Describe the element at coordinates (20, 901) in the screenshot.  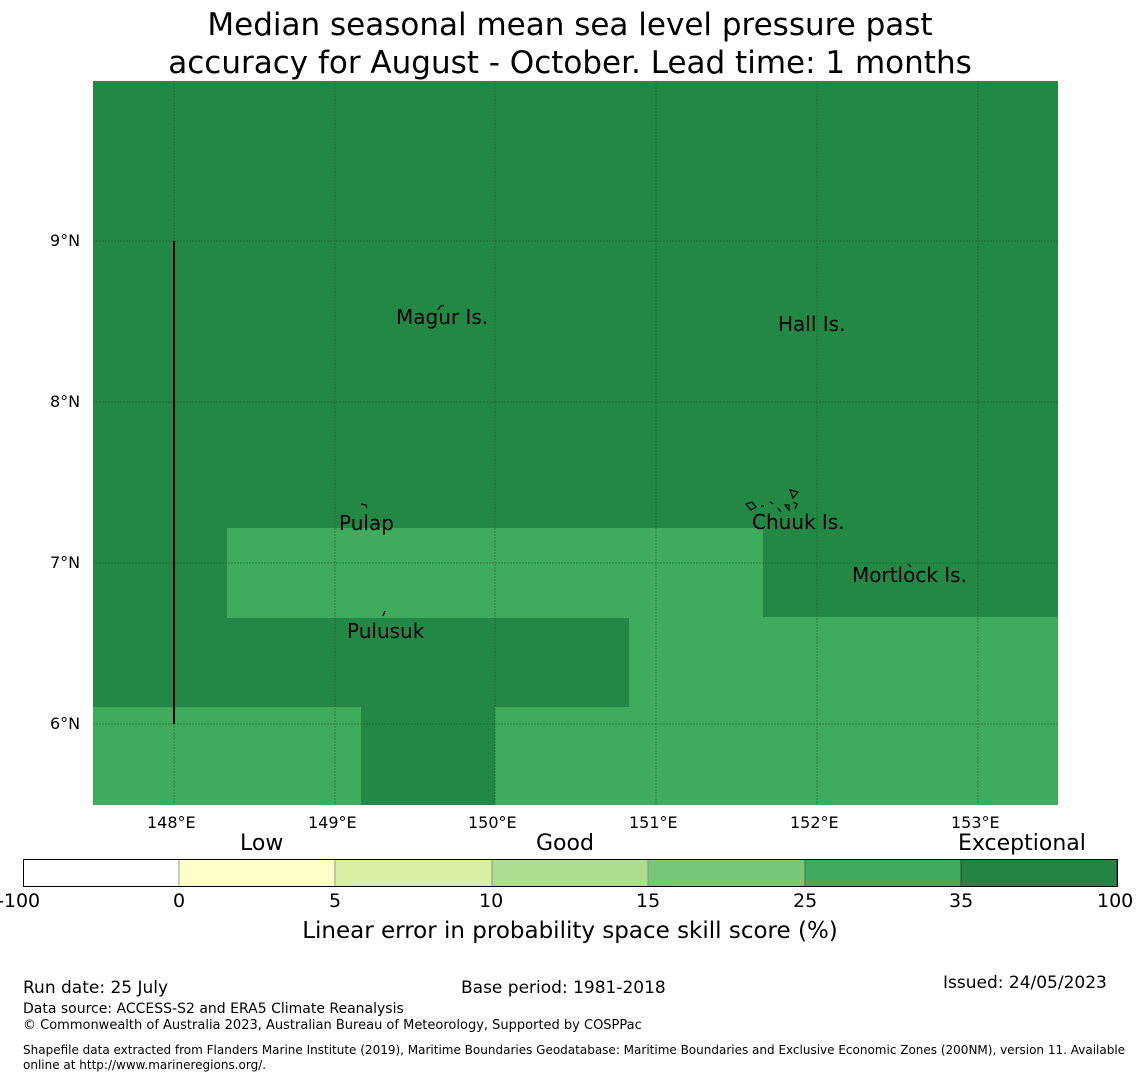
I see `colorbar-tick-label: -100` at that location.